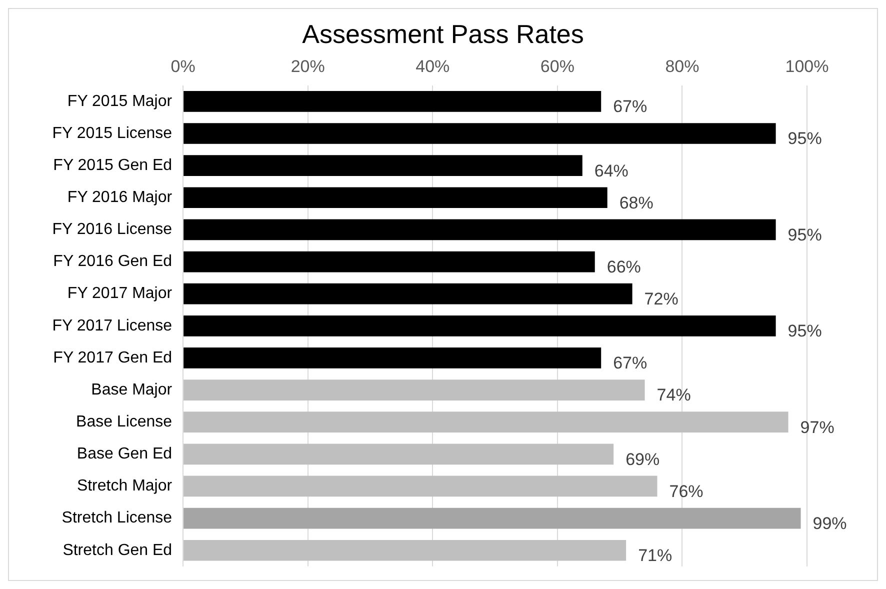  Describe the element at coordinates (112, 165) in the screenshot. I see `y-tick-label: FY 2015 Gen Ed` at that location.